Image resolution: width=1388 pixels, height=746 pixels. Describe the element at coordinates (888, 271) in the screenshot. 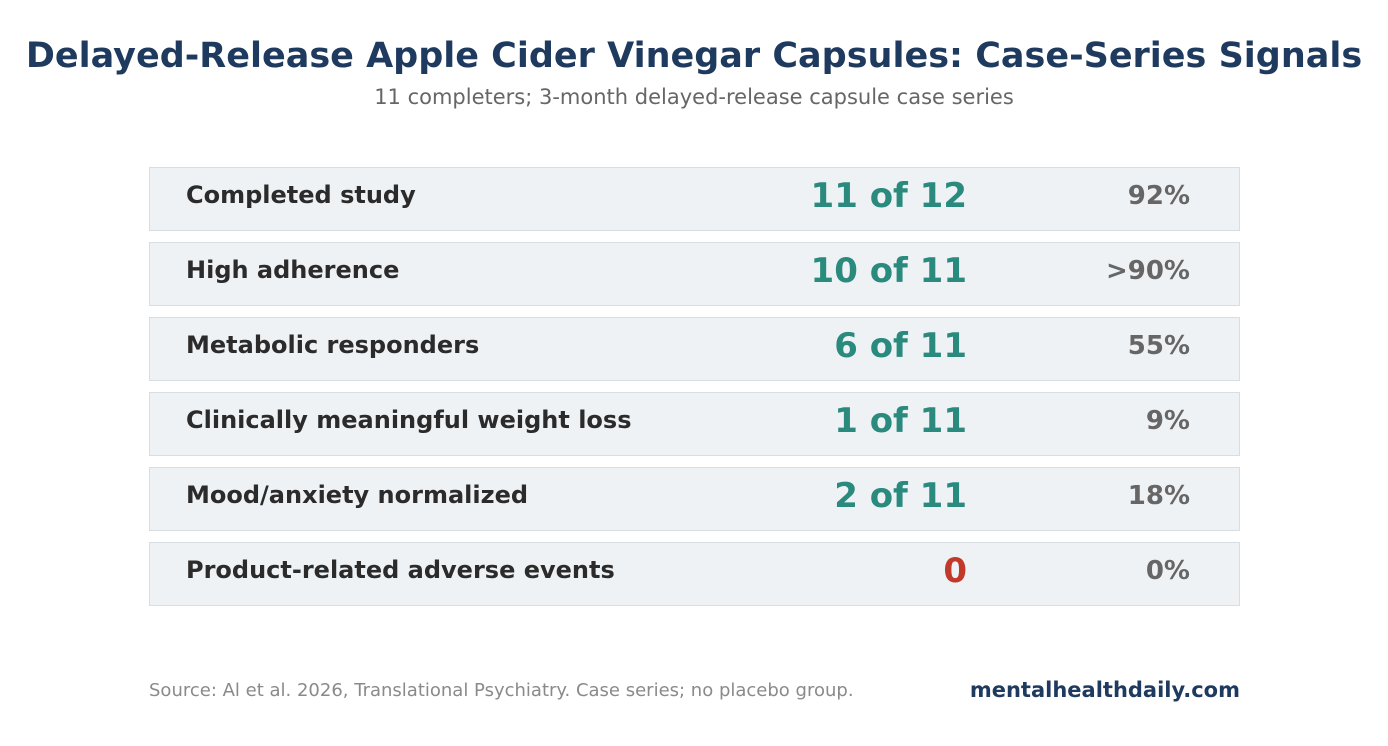

I see `outcome-count: 10 of 11` at that location.